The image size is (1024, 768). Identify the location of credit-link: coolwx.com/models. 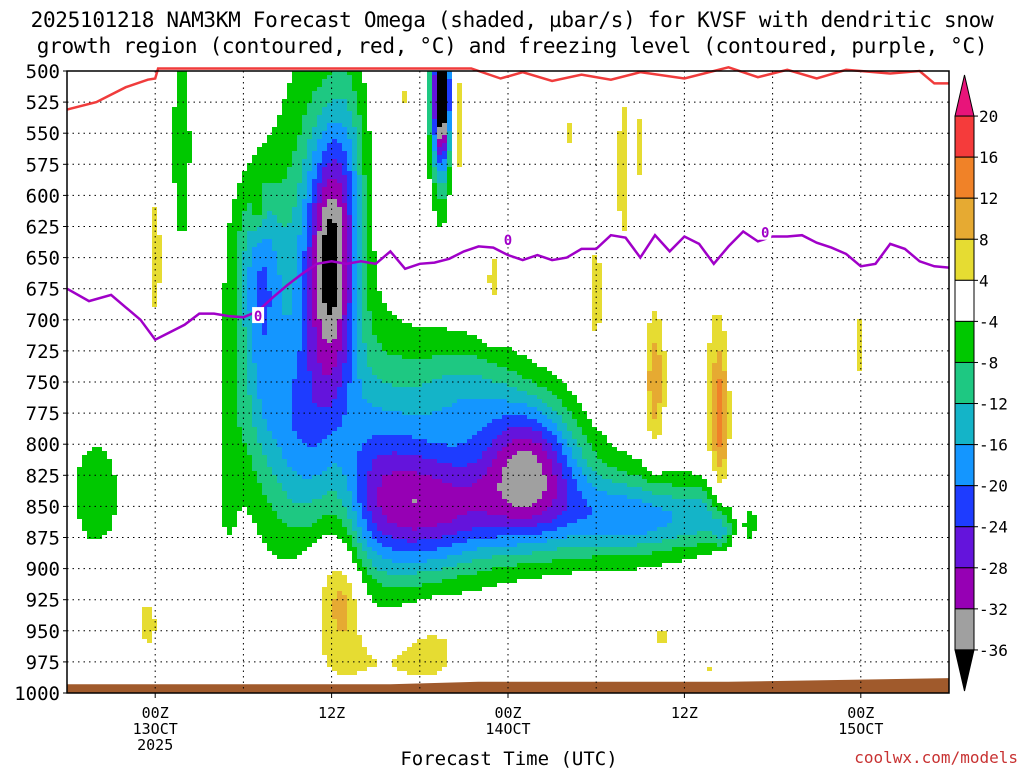
(936, 757).